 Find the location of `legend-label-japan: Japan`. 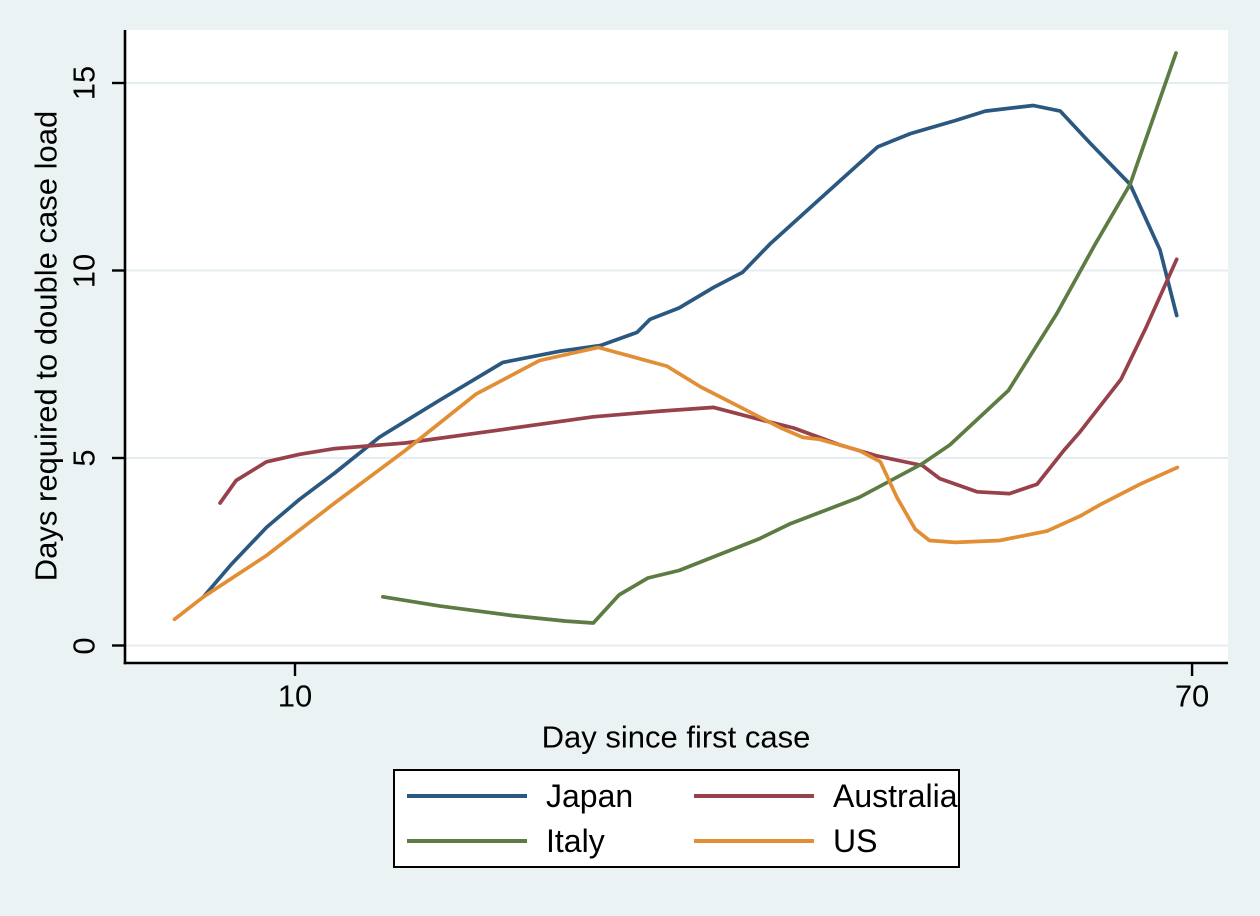

legend-label-japan: Japan is located at coordinates (590, 796).